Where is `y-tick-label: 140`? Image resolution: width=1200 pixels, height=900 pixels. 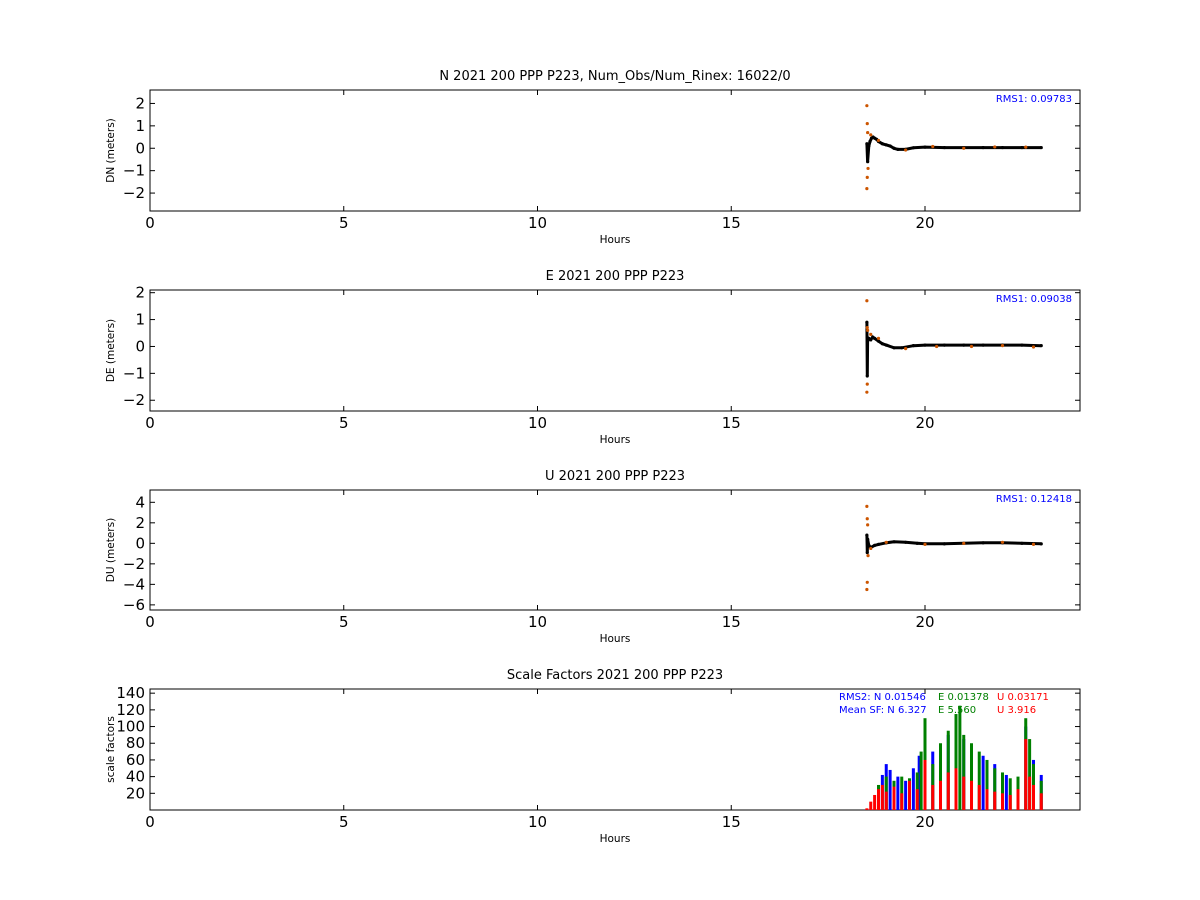 y-tick-label: 140 is located at coordinates (130, 693).